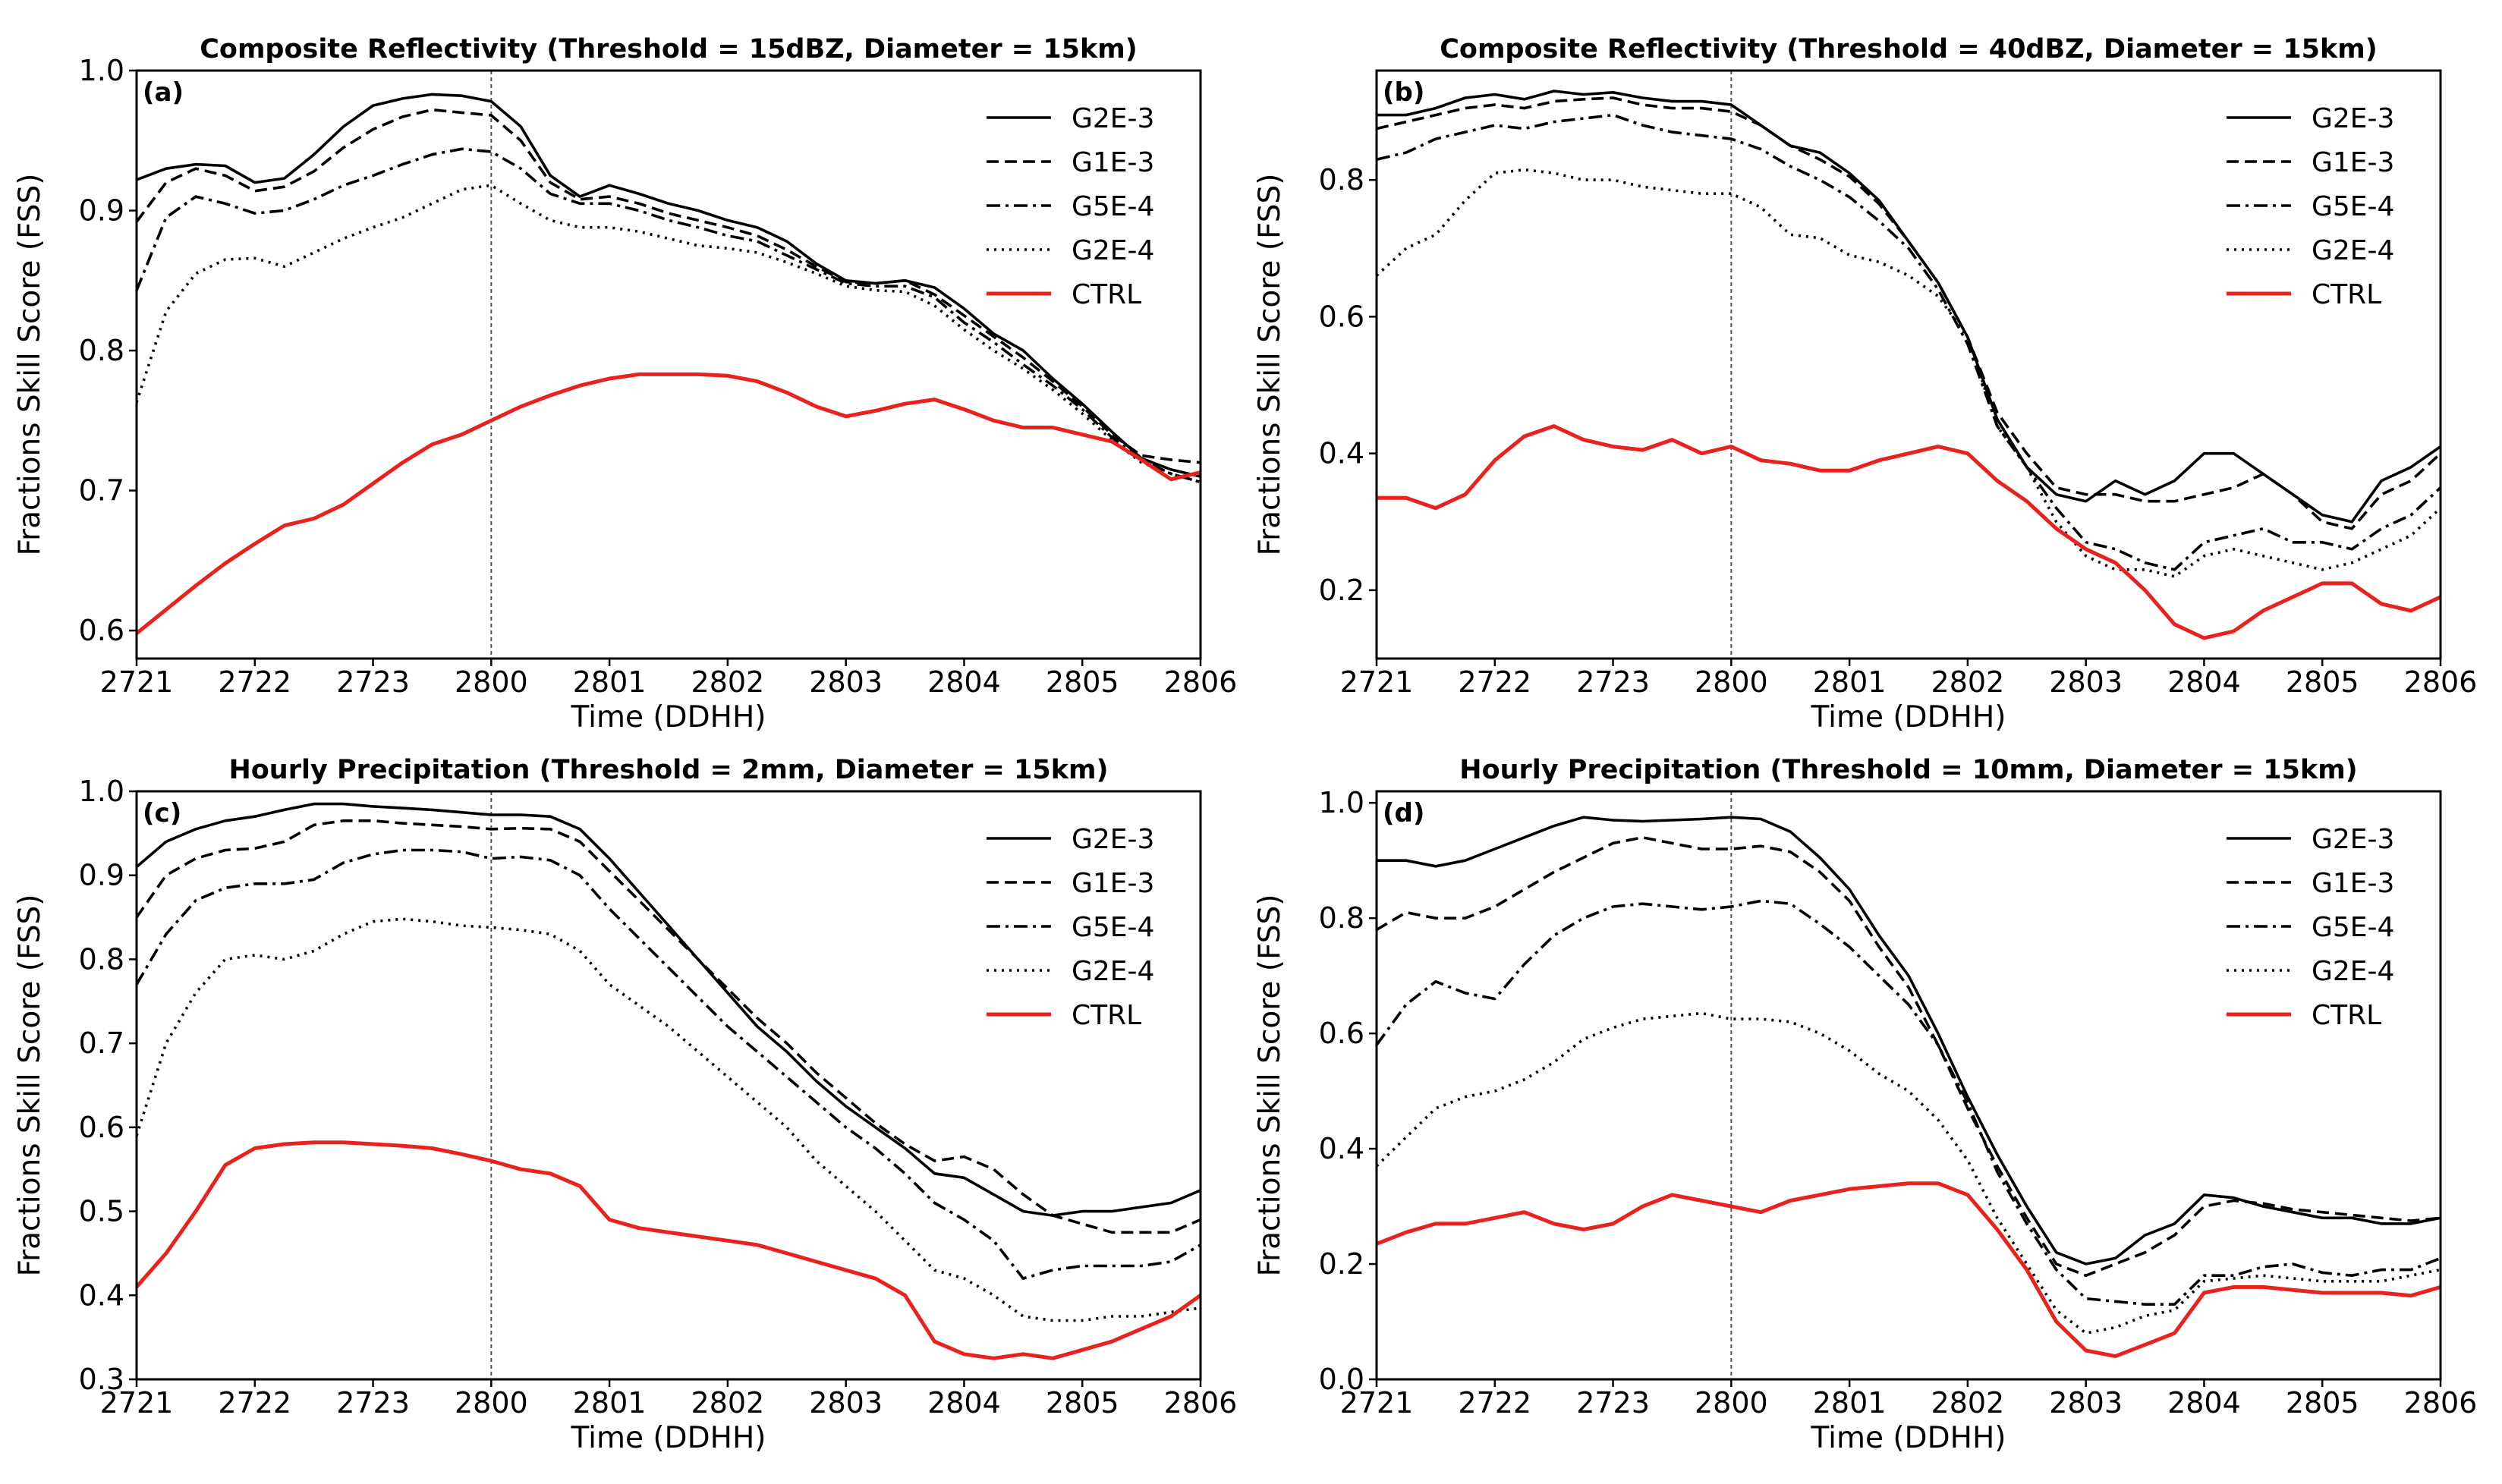  Describe the element at coordinates (101, 1043) in the screenshot. I see `y-tick-label: 0.7` at that location.